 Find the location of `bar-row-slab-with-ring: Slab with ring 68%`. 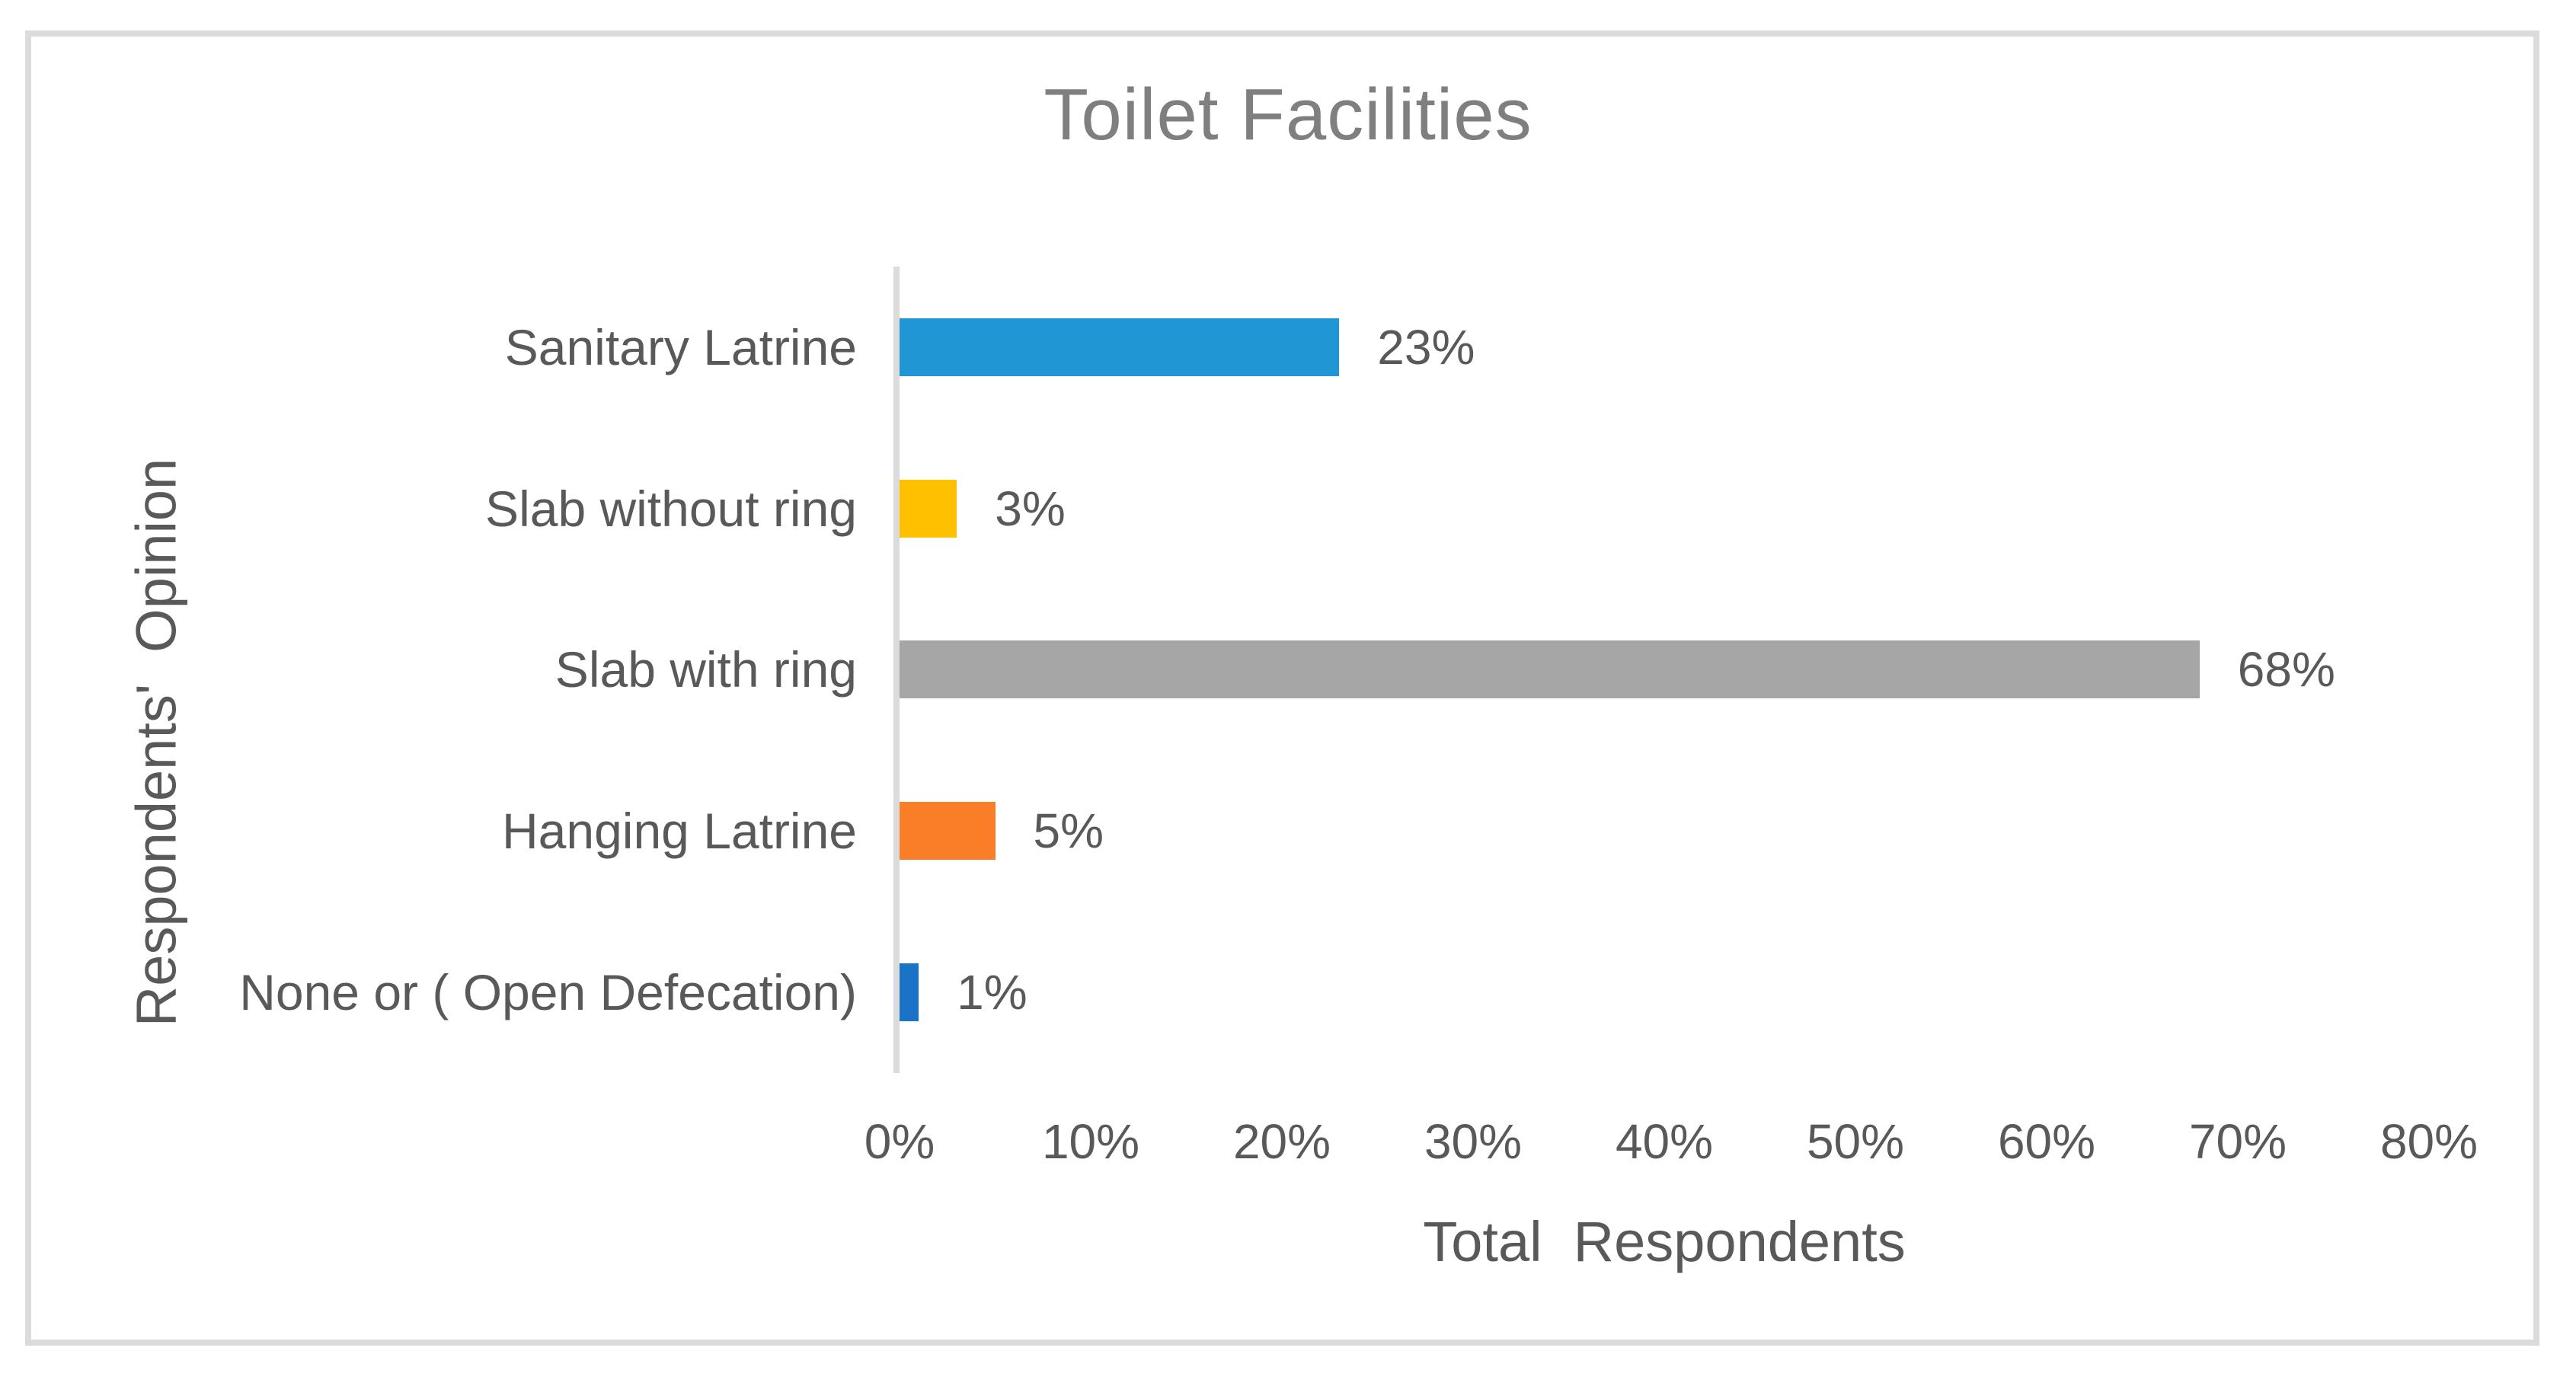

bar-row-slab-with-ring: Slab with ring 68% is located at coordinates (1260, 670).